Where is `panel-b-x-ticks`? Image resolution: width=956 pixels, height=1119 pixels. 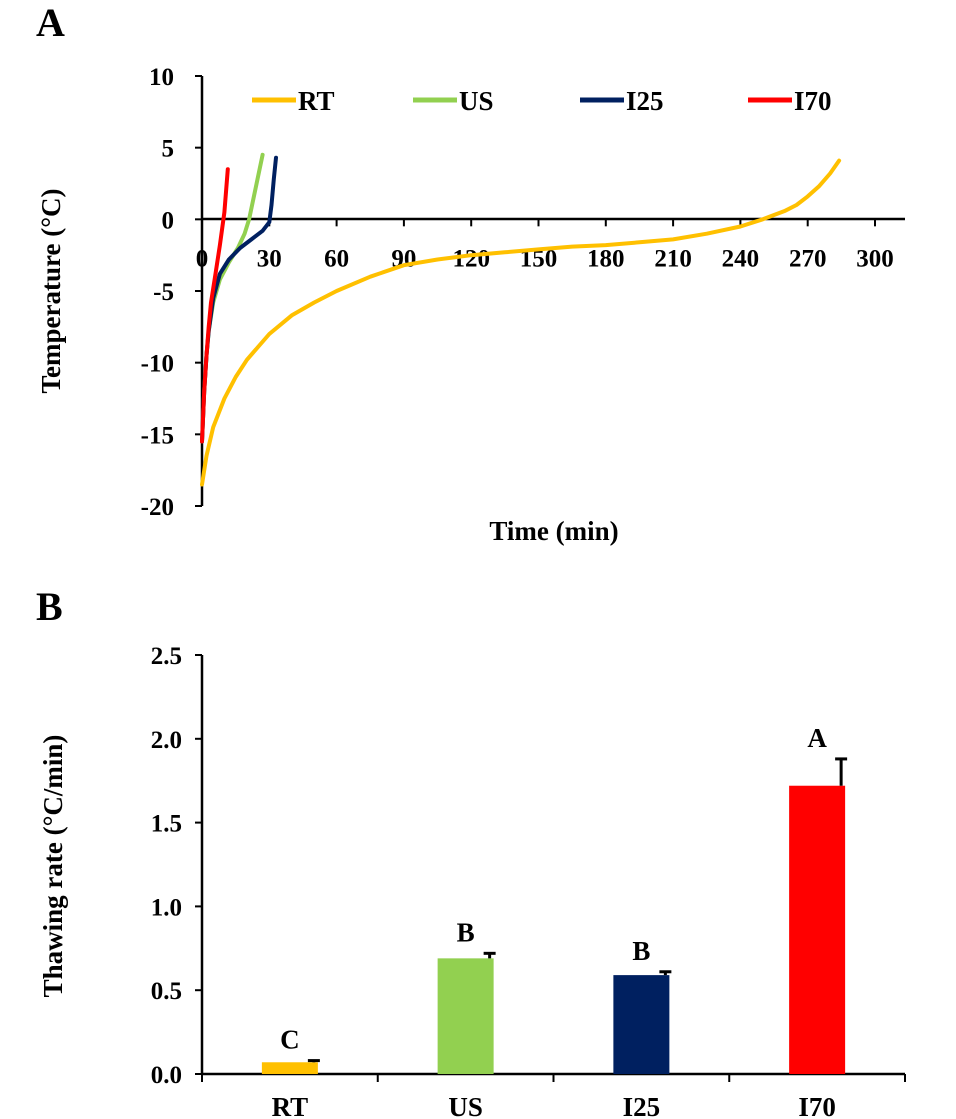
panel-b-x-ticks is located at coordinates (553, 1078).